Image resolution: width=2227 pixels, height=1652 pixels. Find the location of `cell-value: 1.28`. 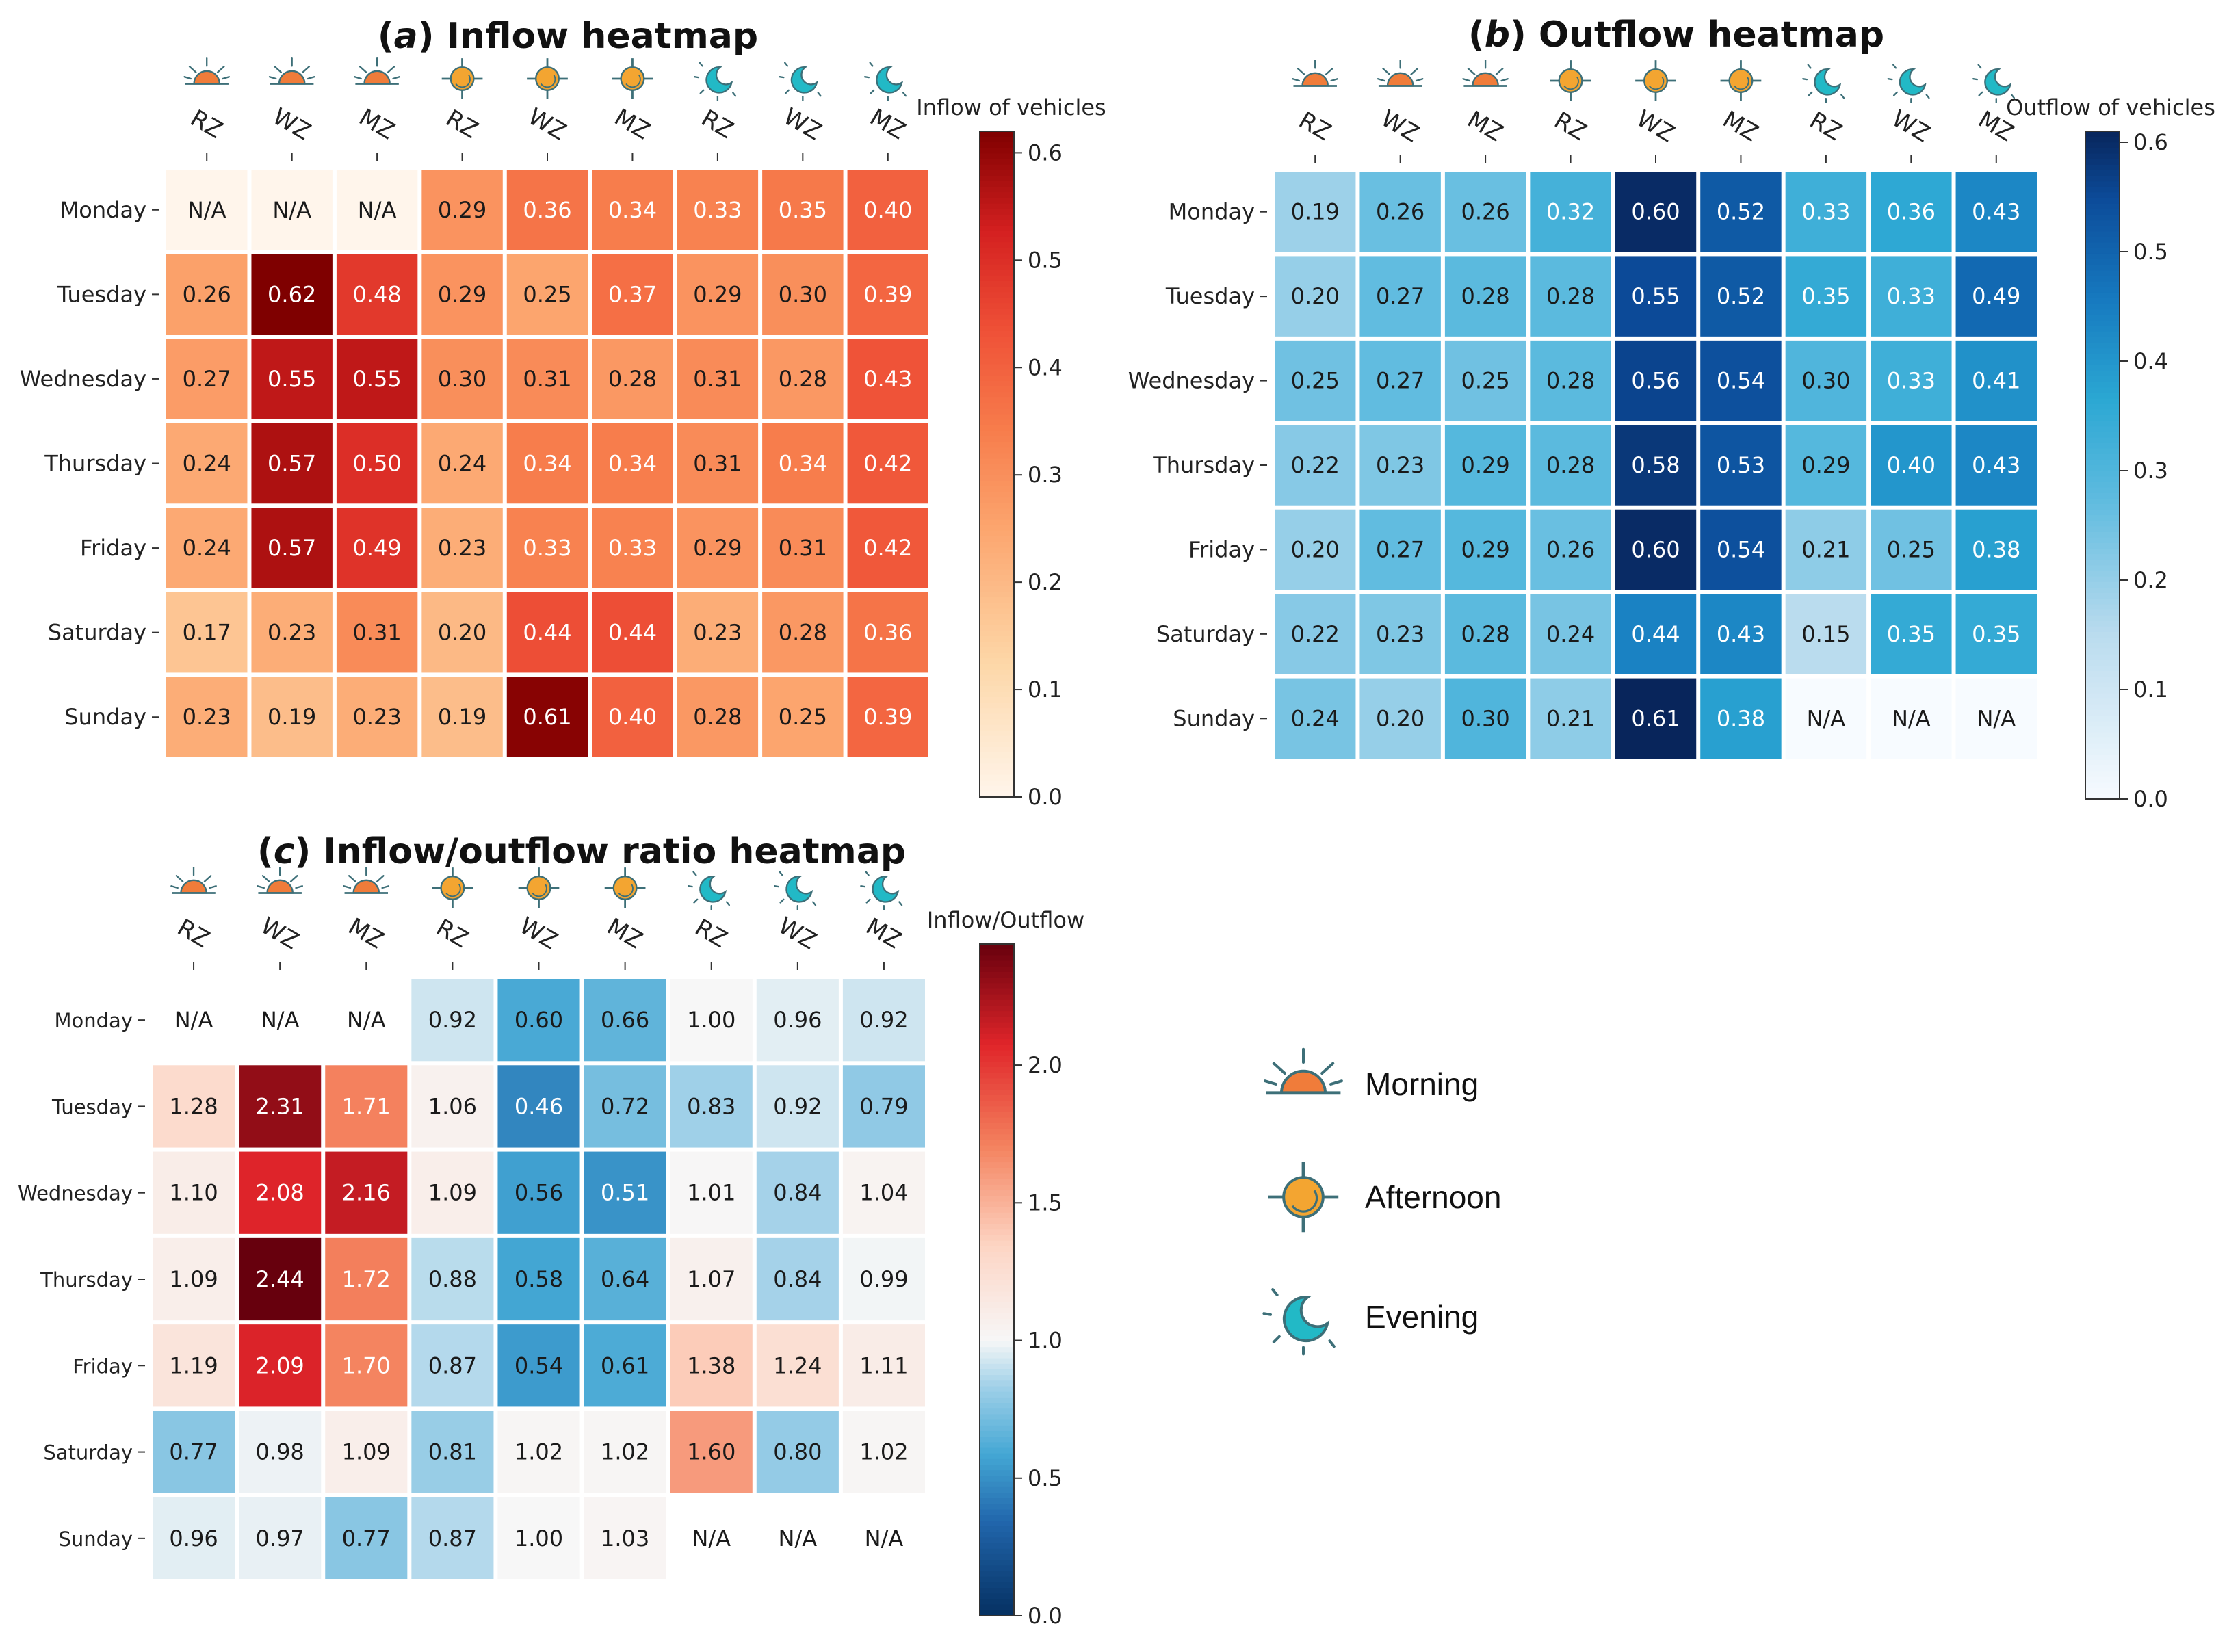

cell-value: 1.28 is located at coordinates (193, 1106).